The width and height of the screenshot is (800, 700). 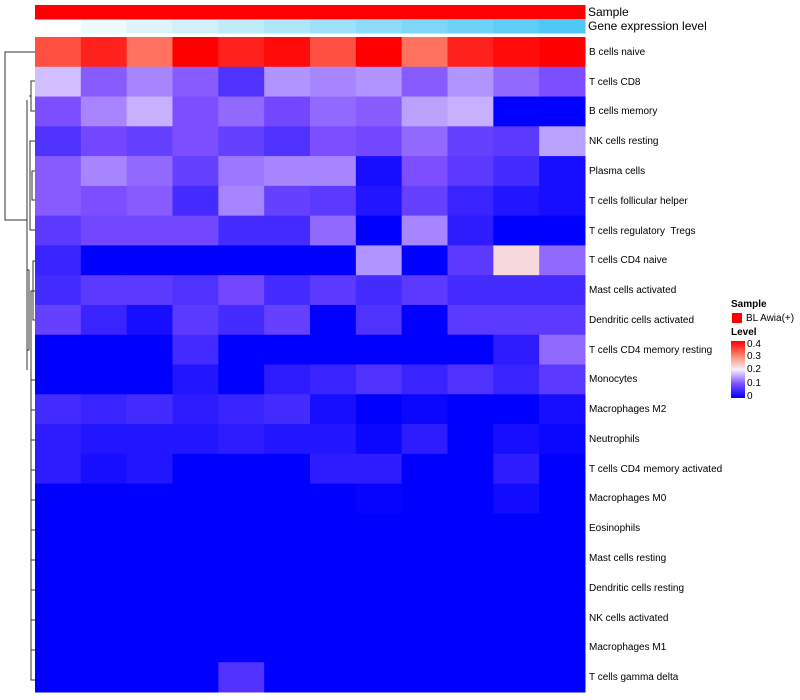 I want to click on level-tick: 0.3, so click(x=754, y=356).